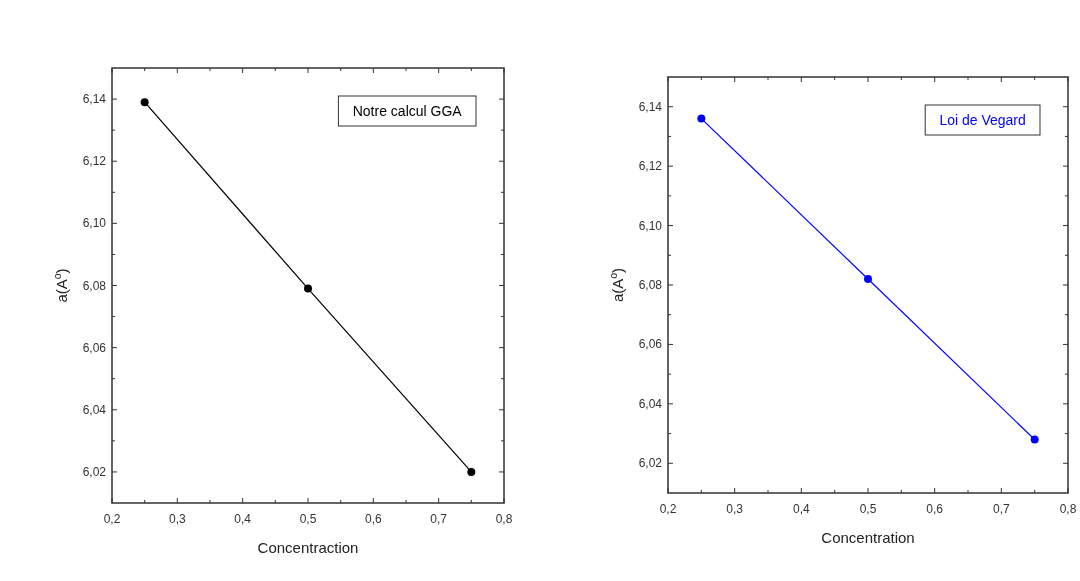  What do you see at coordinates (868, 537) in the screenshot?
I see `x-axis-title: Concentration` at bounding box center [868, 537].